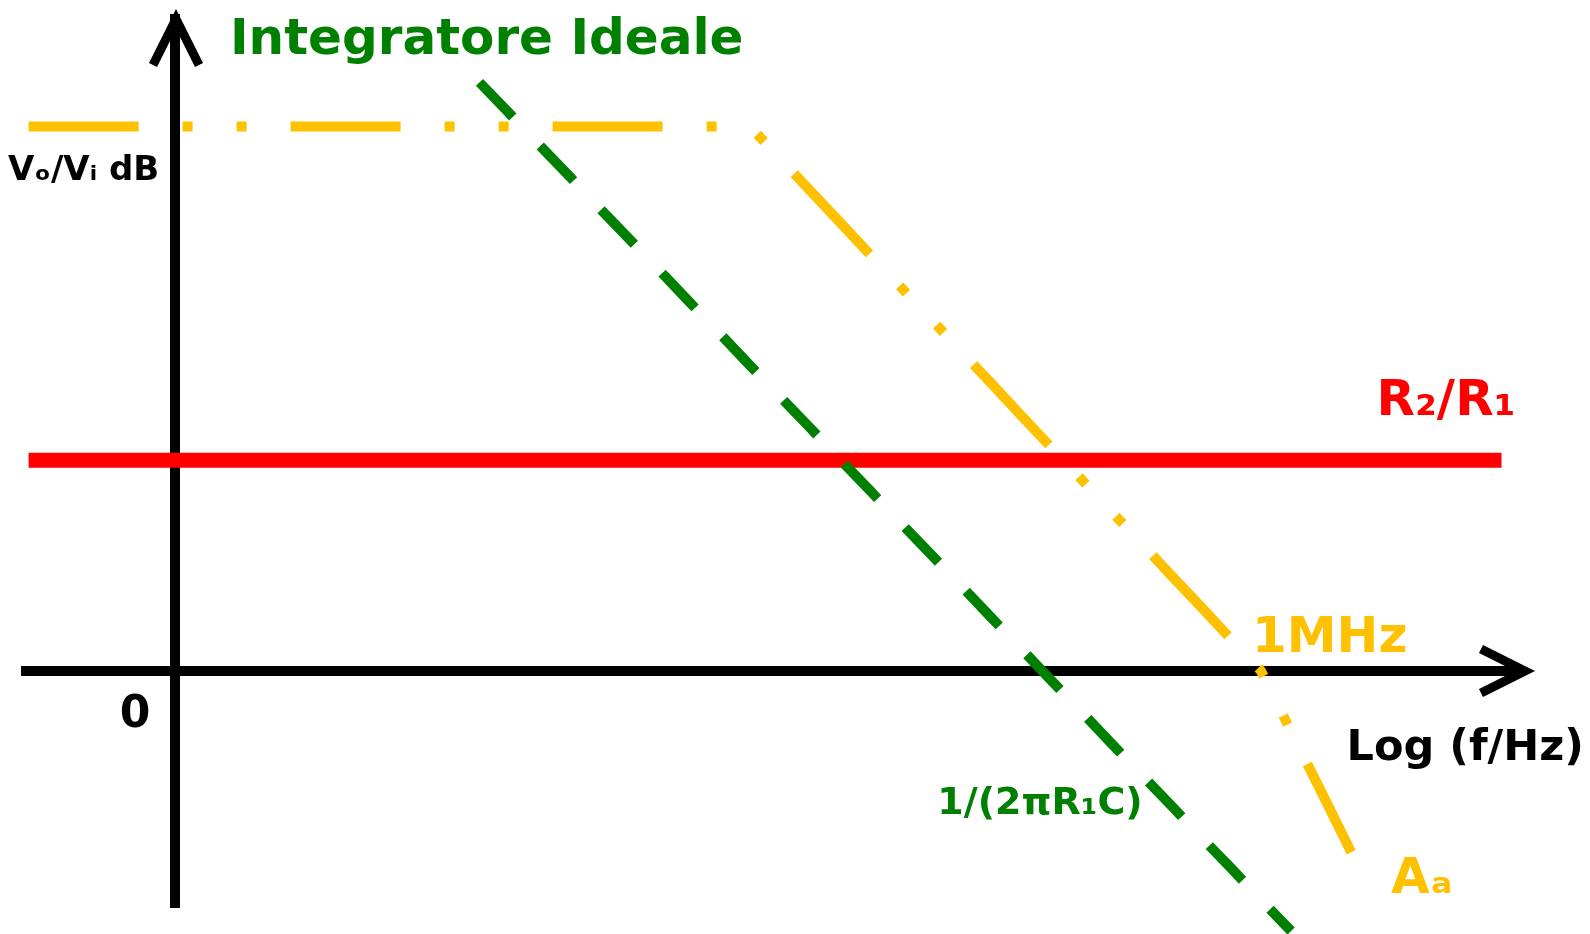  I want to click on y-axis-title: Vₒ/Vᵢ dB, so click(84, 168).